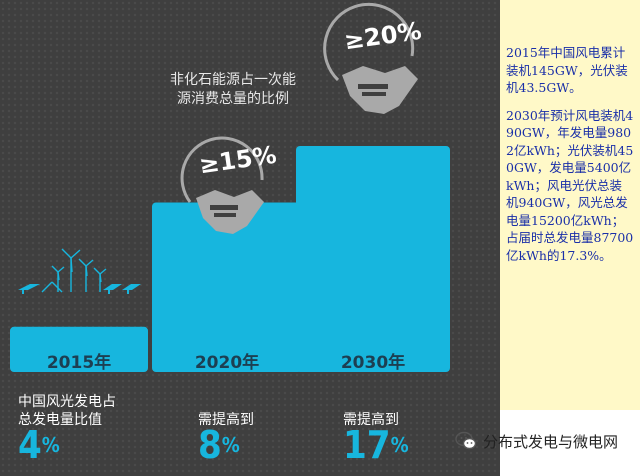  I want to click on bar-2015, so click(79, 349).